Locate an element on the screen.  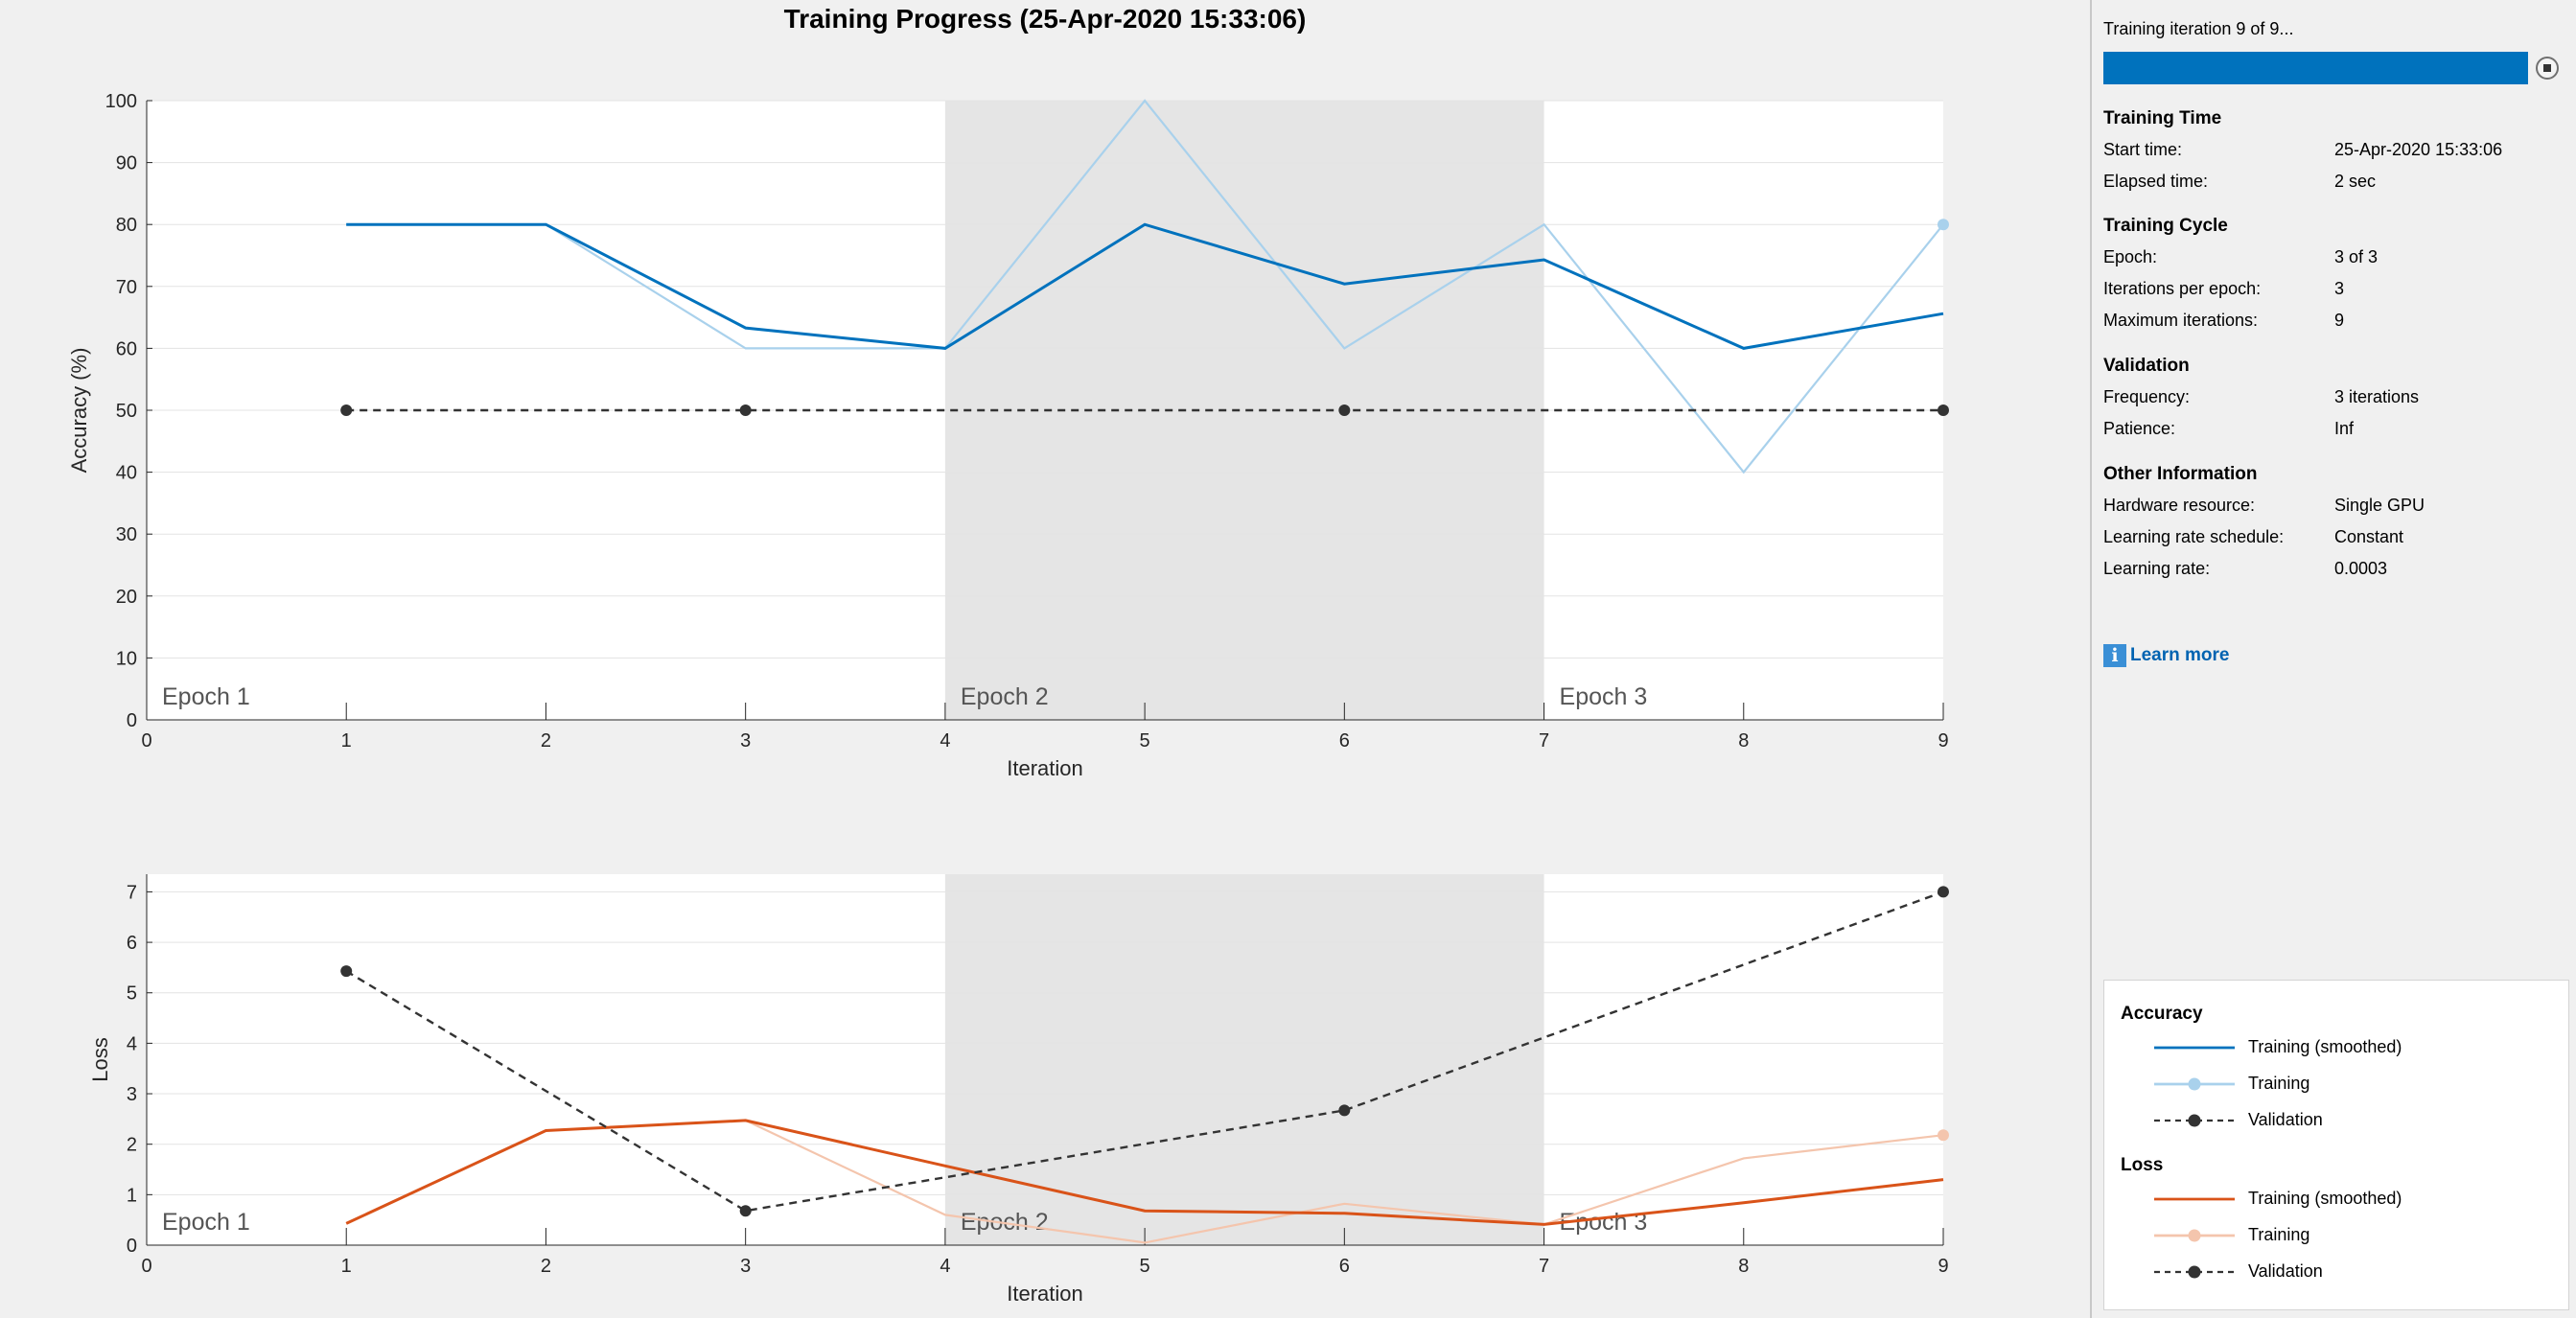
info-section-title: Training Time is located at coordinates (2162, 118).